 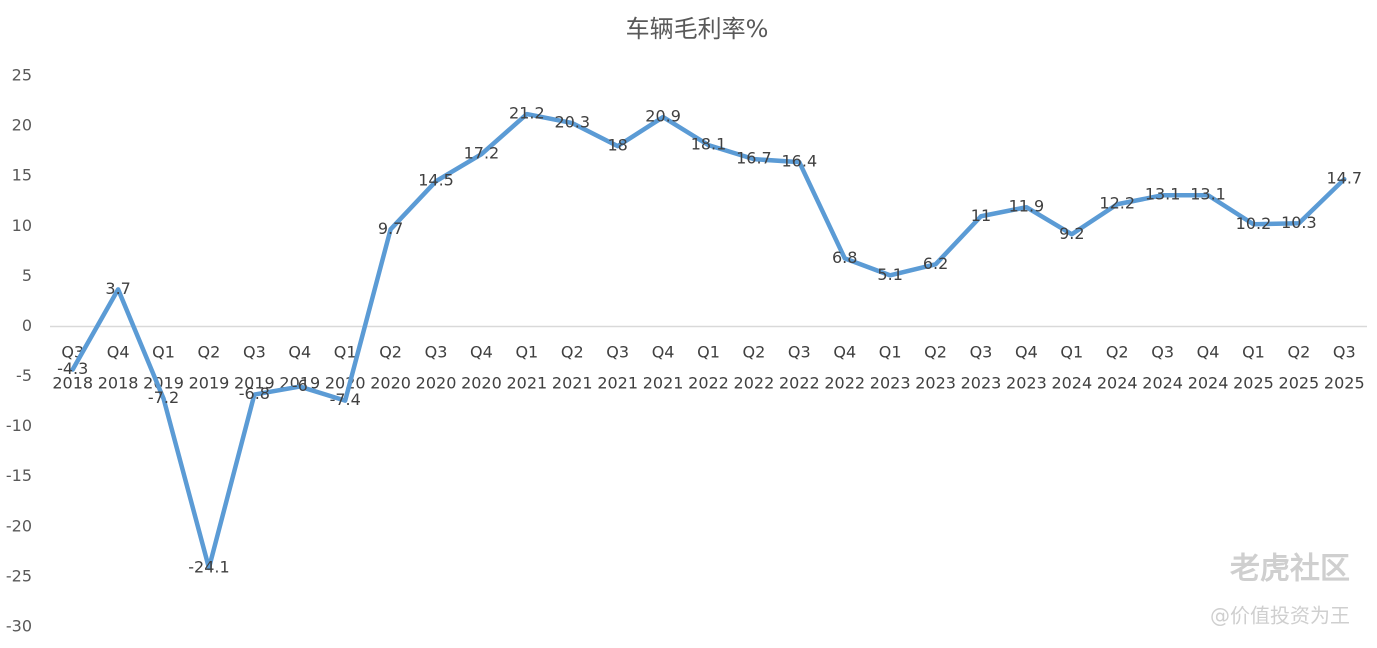 What do you see at coordinates (1162, 367) in the screenshot?
I see `x-tick-label: Q3 2024` at bounding box center [1162, 367].